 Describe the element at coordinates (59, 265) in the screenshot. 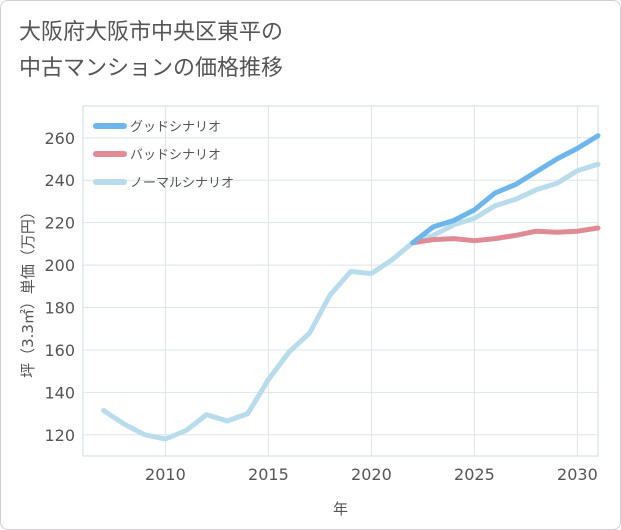

I see `y-tick-label: 200` at that location.